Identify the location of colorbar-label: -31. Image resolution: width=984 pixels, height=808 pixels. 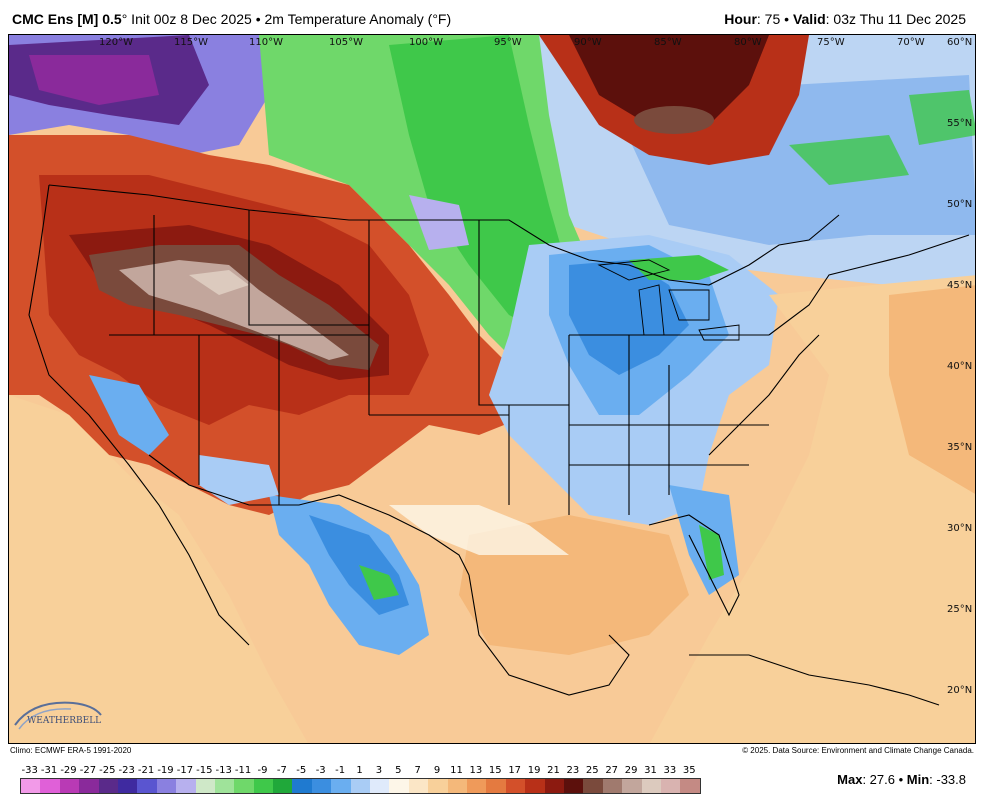
(49, 770).